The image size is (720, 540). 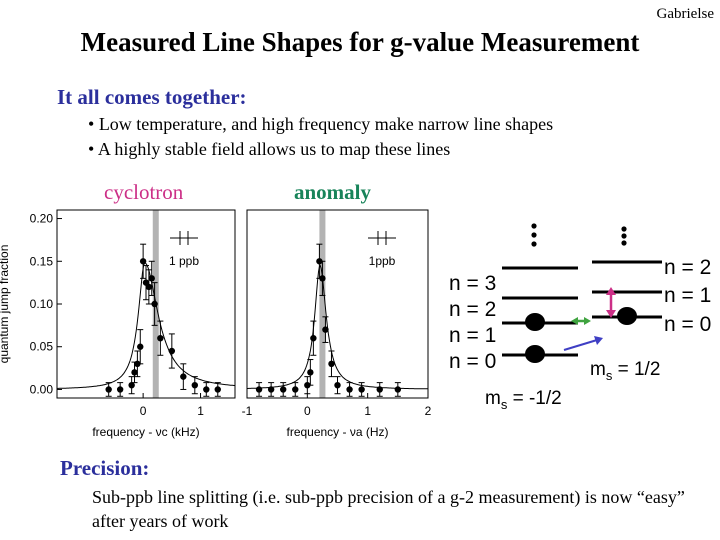 What do you see at coordinates (472, 283) in the screenshot?
I see `level-label: n = 3` at bounding box center [472, 283].